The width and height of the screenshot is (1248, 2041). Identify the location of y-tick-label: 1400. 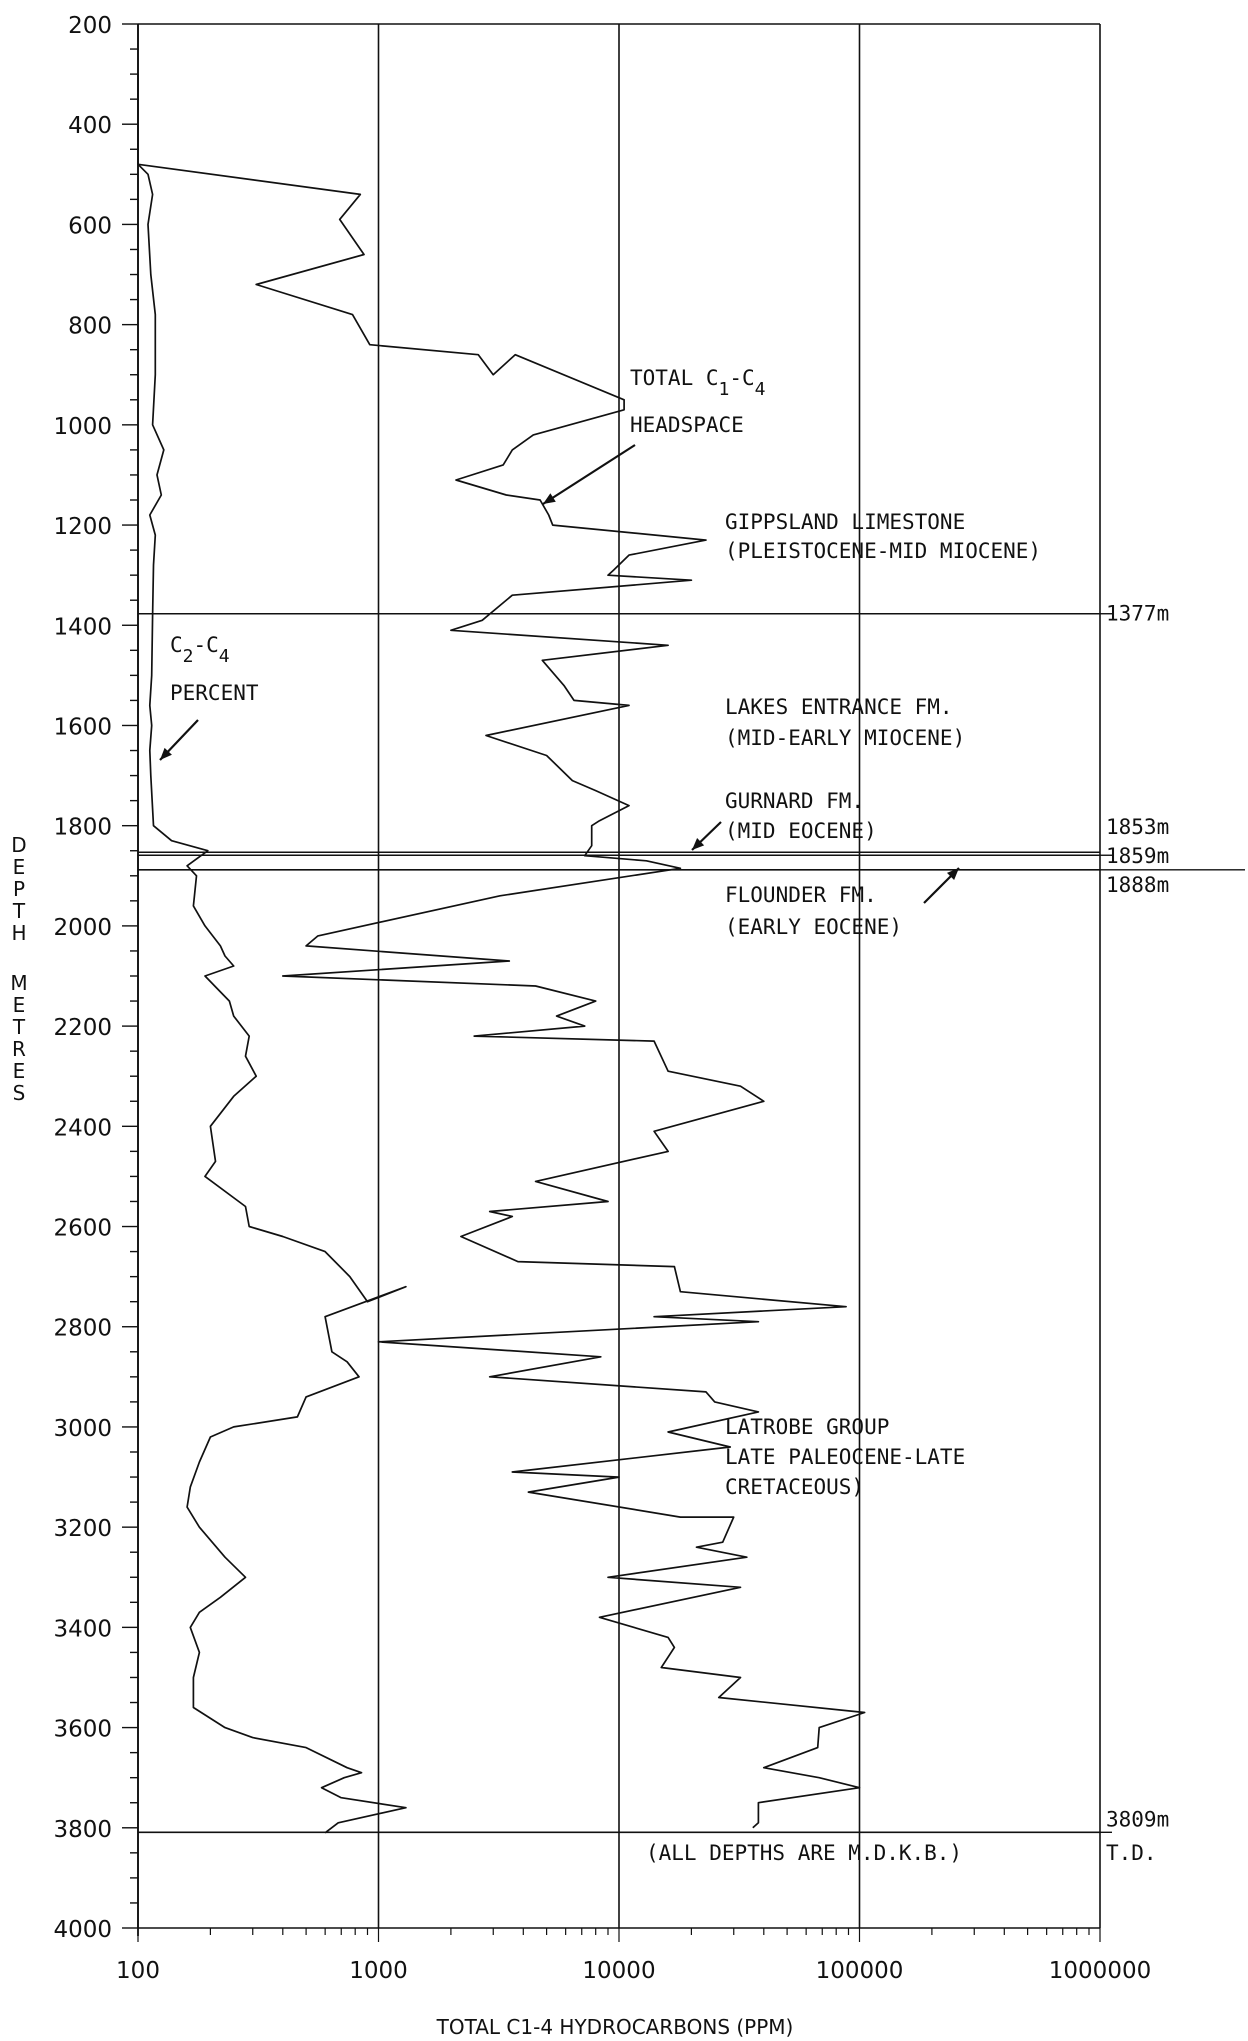
(82, 627).